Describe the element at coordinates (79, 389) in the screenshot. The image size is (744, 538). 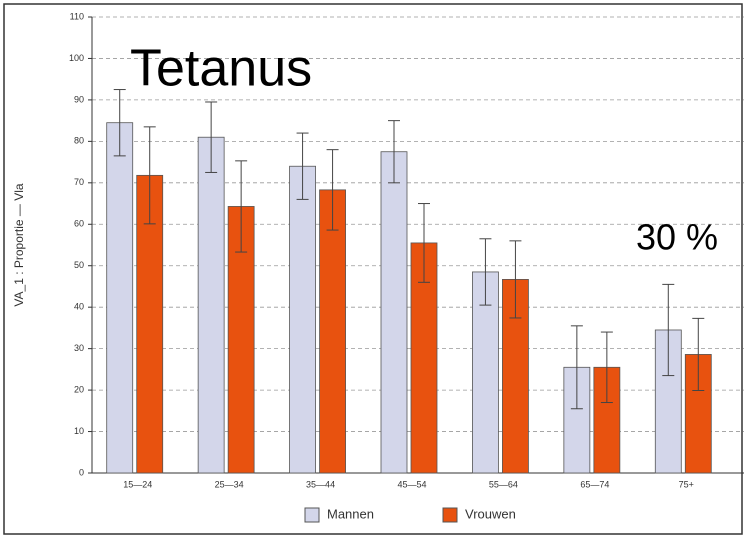
I see `y-tick-label: 20` at that location.